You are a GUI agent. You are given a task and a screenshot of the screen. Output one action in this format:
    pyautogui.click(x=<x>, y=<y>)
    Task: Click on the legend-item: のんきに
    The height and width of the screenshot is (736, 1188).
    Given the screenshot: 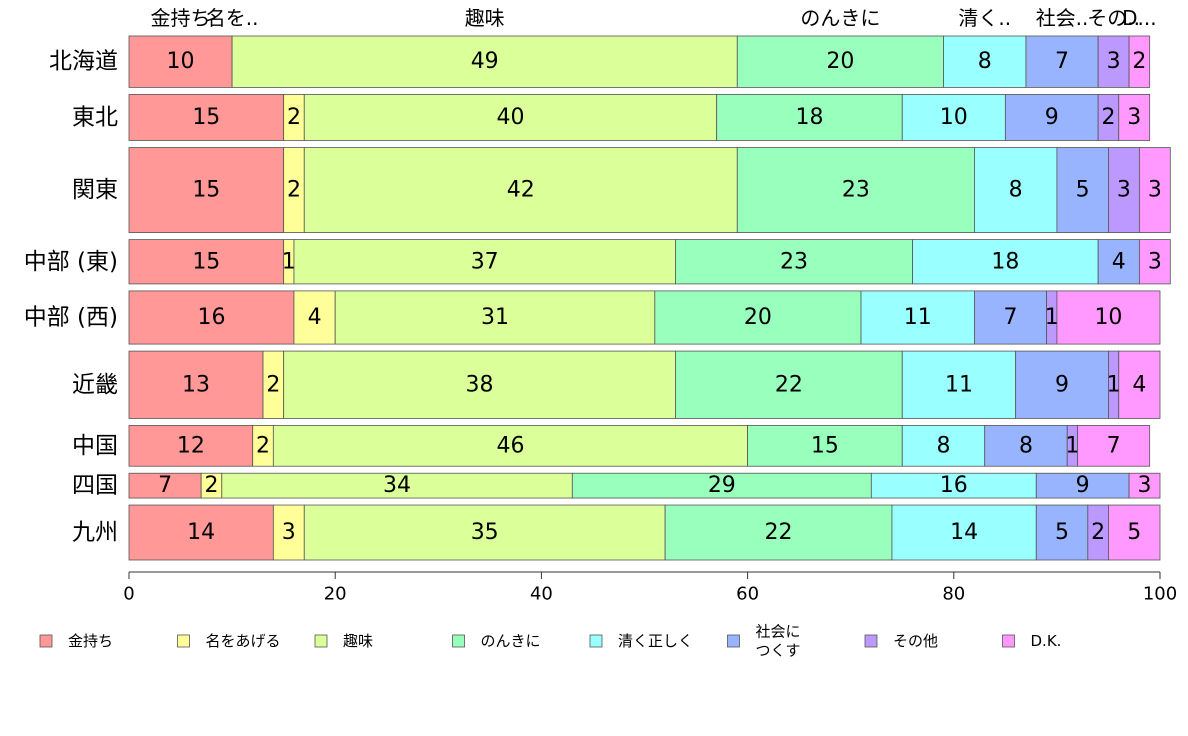 What is the action you would take?
    pyautogui.click(x=496, y=641)
    